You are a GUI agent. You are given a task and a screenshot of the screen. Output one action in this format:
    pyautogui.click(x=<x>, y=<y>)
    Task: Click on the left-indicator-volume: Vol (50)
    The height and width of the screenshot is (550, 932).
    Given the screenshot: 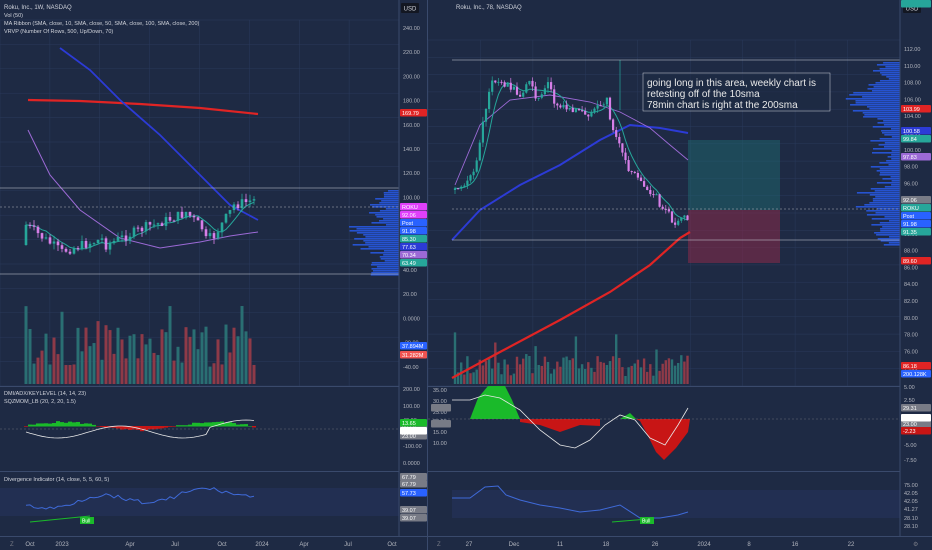 What is the action you would take?
    pyautogui.click(x=13, y=16)
    